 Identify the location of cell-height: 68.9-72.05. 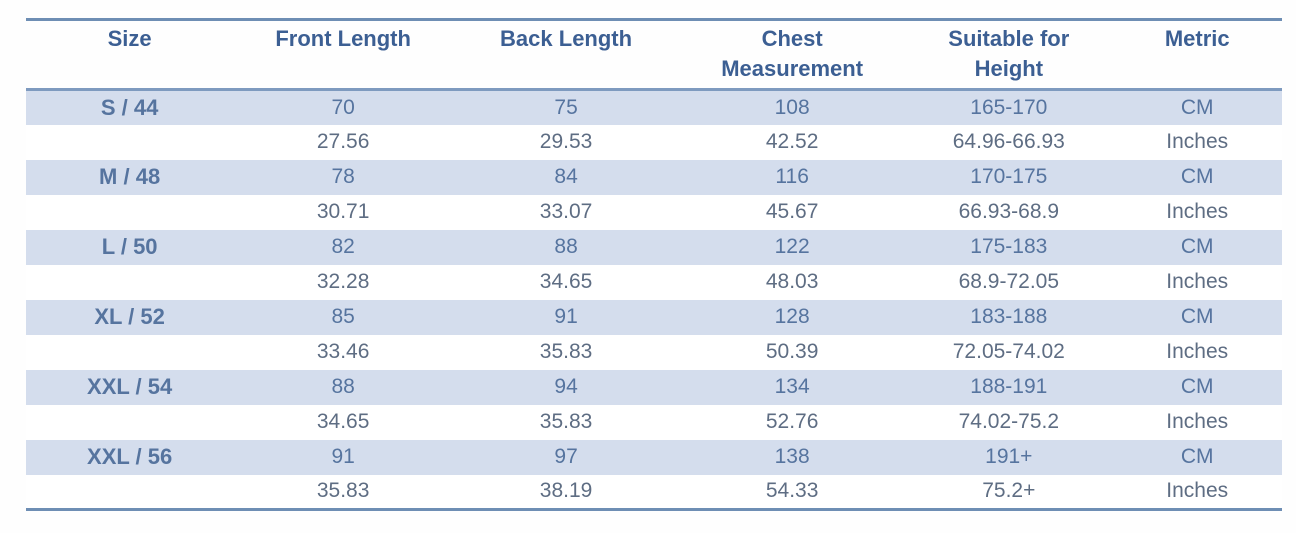
(1009, 282).